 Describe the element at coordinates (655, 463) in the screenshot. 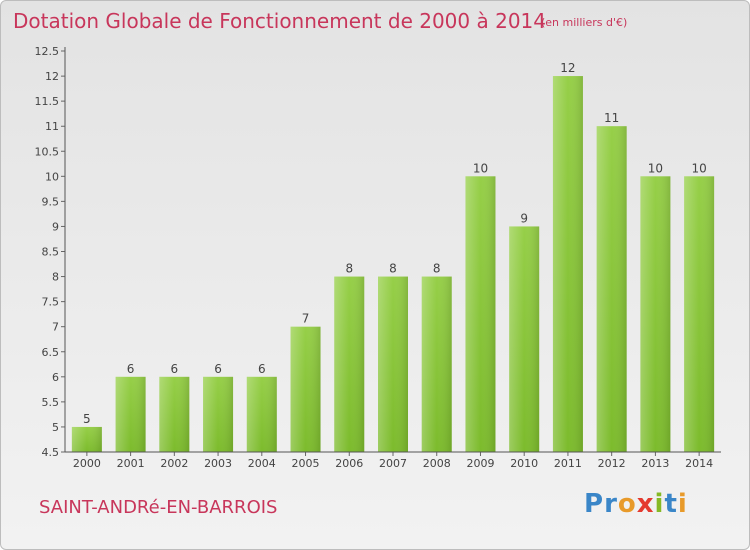

I see `x-tick-label: 2013` at that location.